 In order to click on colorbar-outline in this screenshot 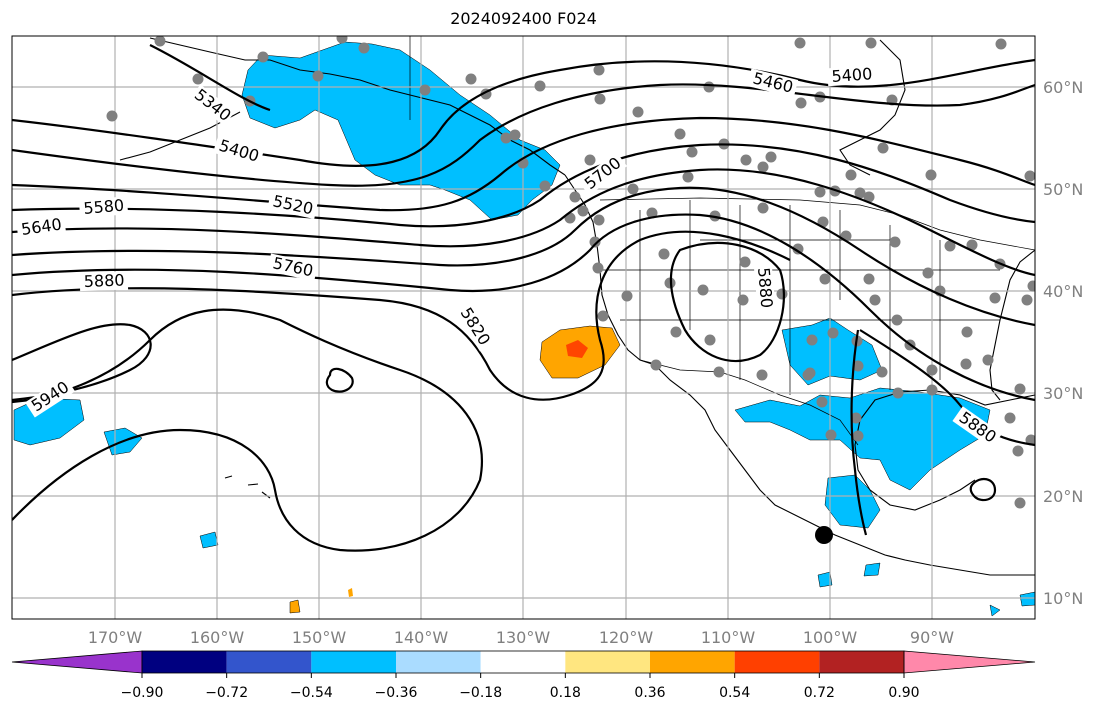, I will do `click(523, 662)`.